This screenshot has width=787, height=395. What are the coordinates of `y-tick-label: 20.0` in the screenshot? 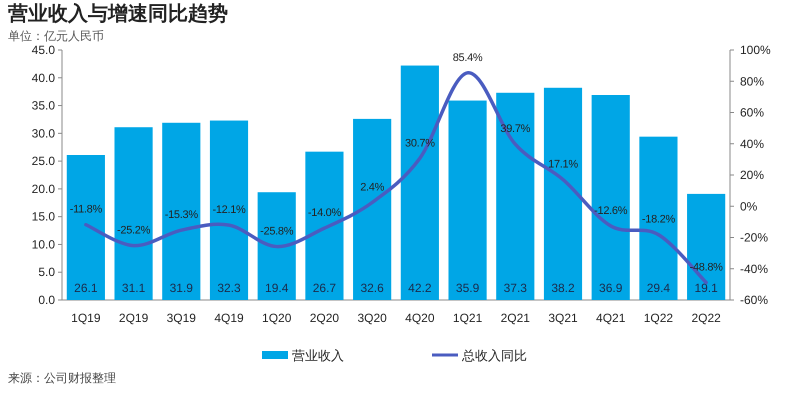 It's located at (44, 189).